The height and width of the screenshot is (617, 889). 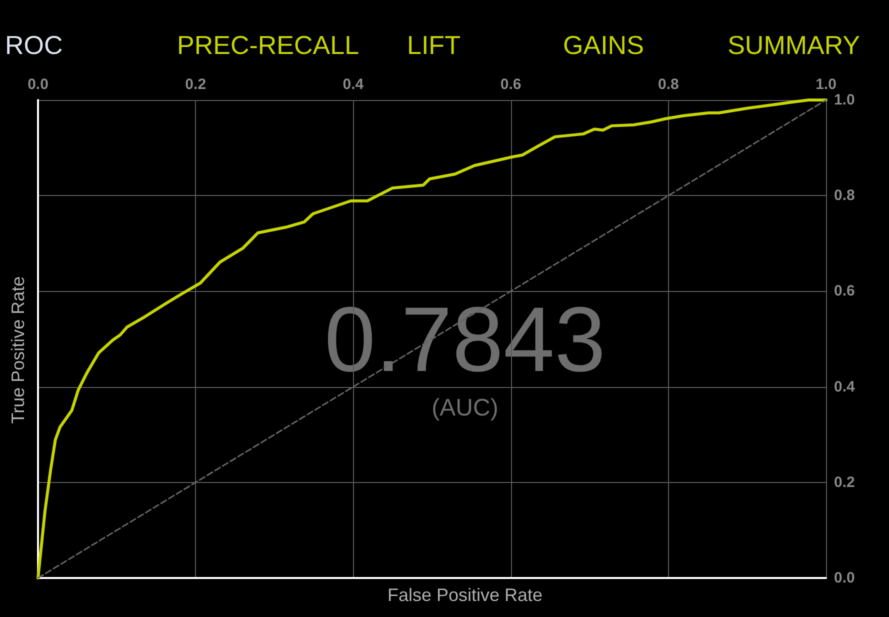 What do you see at coordinates (668, 84) in the screenshot?
I see `x-tick-label: 0.8` at bounding box center [668, 84].